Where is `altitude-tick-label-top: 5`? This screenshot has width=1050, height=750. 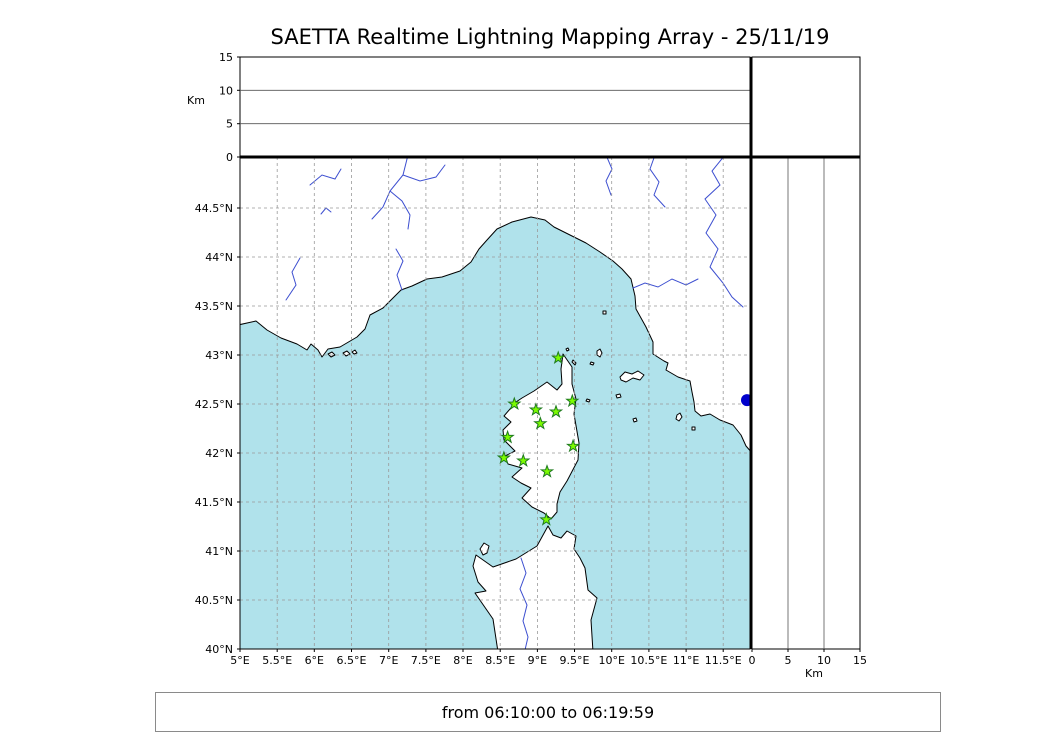 altitude-tick-label-top: 5 is located at coordinates (229, 124).